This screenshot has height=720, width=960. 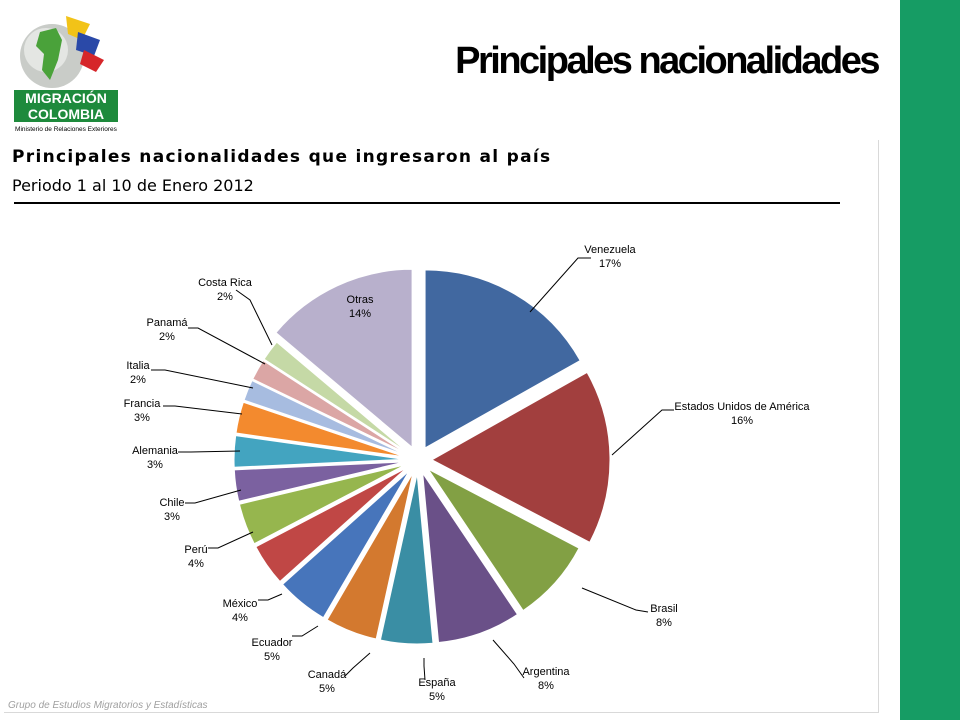 I want to click on slice-label-alemania: Alemania, so click(x=155, y=451).